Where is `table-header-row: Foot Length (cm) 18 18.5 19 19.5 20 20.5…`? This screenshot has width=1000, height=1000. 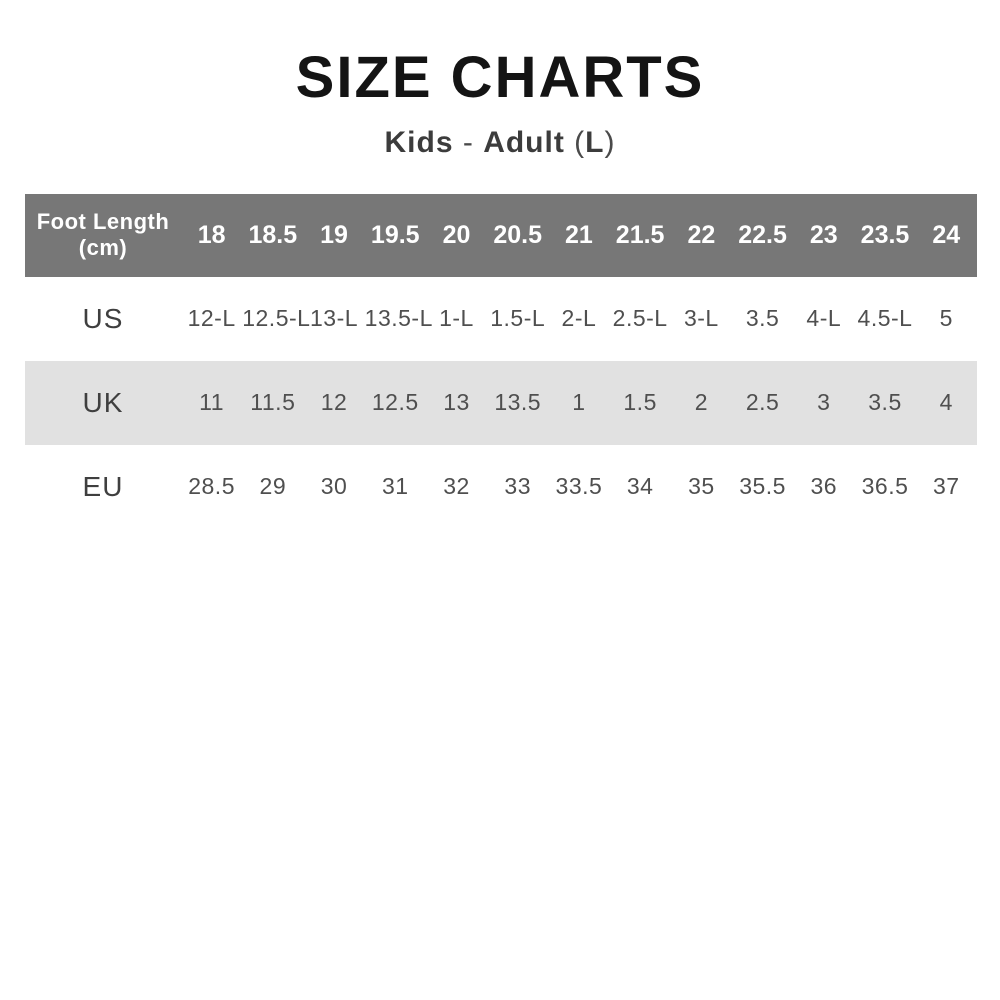 table-header-row: Foot Length (cm) 18 18.5 19 19.5 20 20.5… is located at coordinates (501, 235).